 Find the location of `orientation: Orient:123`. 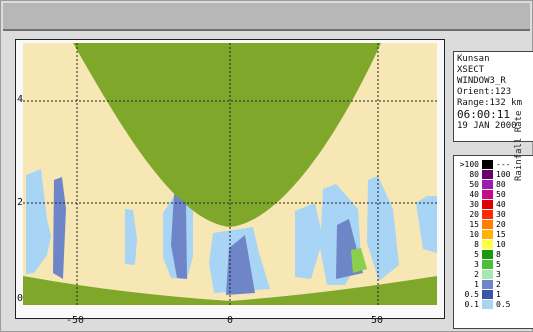

orientation: Orient:123 is located at coordinates (484, 92).